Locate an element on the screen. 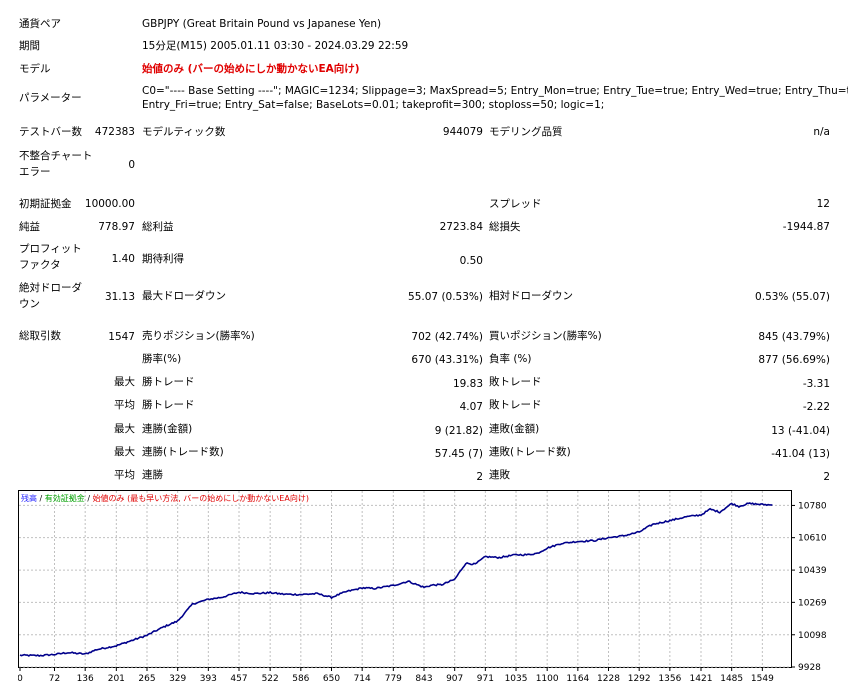 This screenshot has width=848, height=689. x-tick-label: 522 is located at coordinates (270, 679).